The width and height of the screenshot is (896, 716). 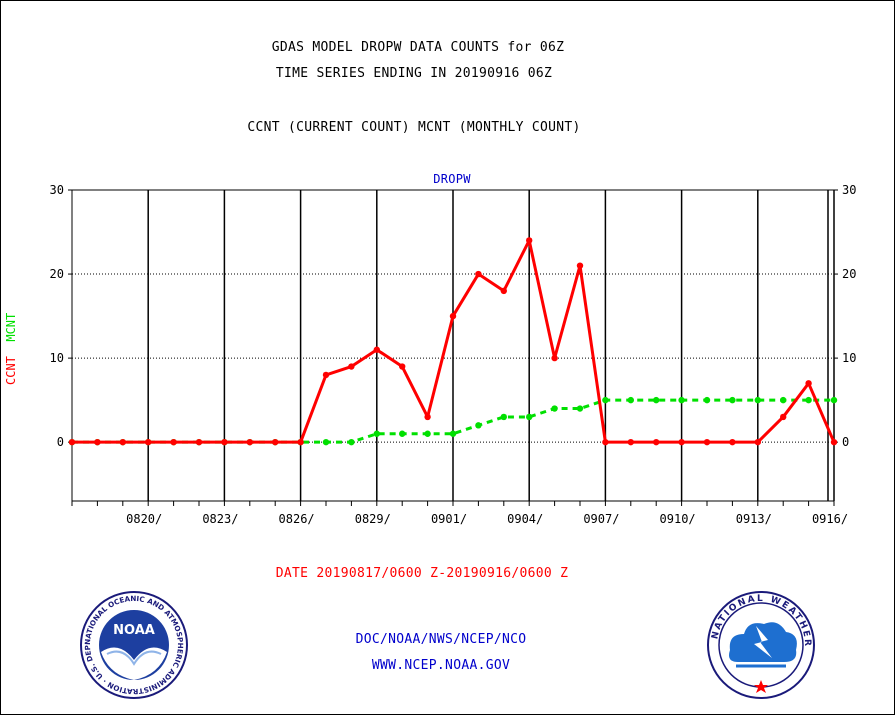 I want to click on nws-logo: NATIONAL WEATHER SERVICE, so click(x=760, y=644).